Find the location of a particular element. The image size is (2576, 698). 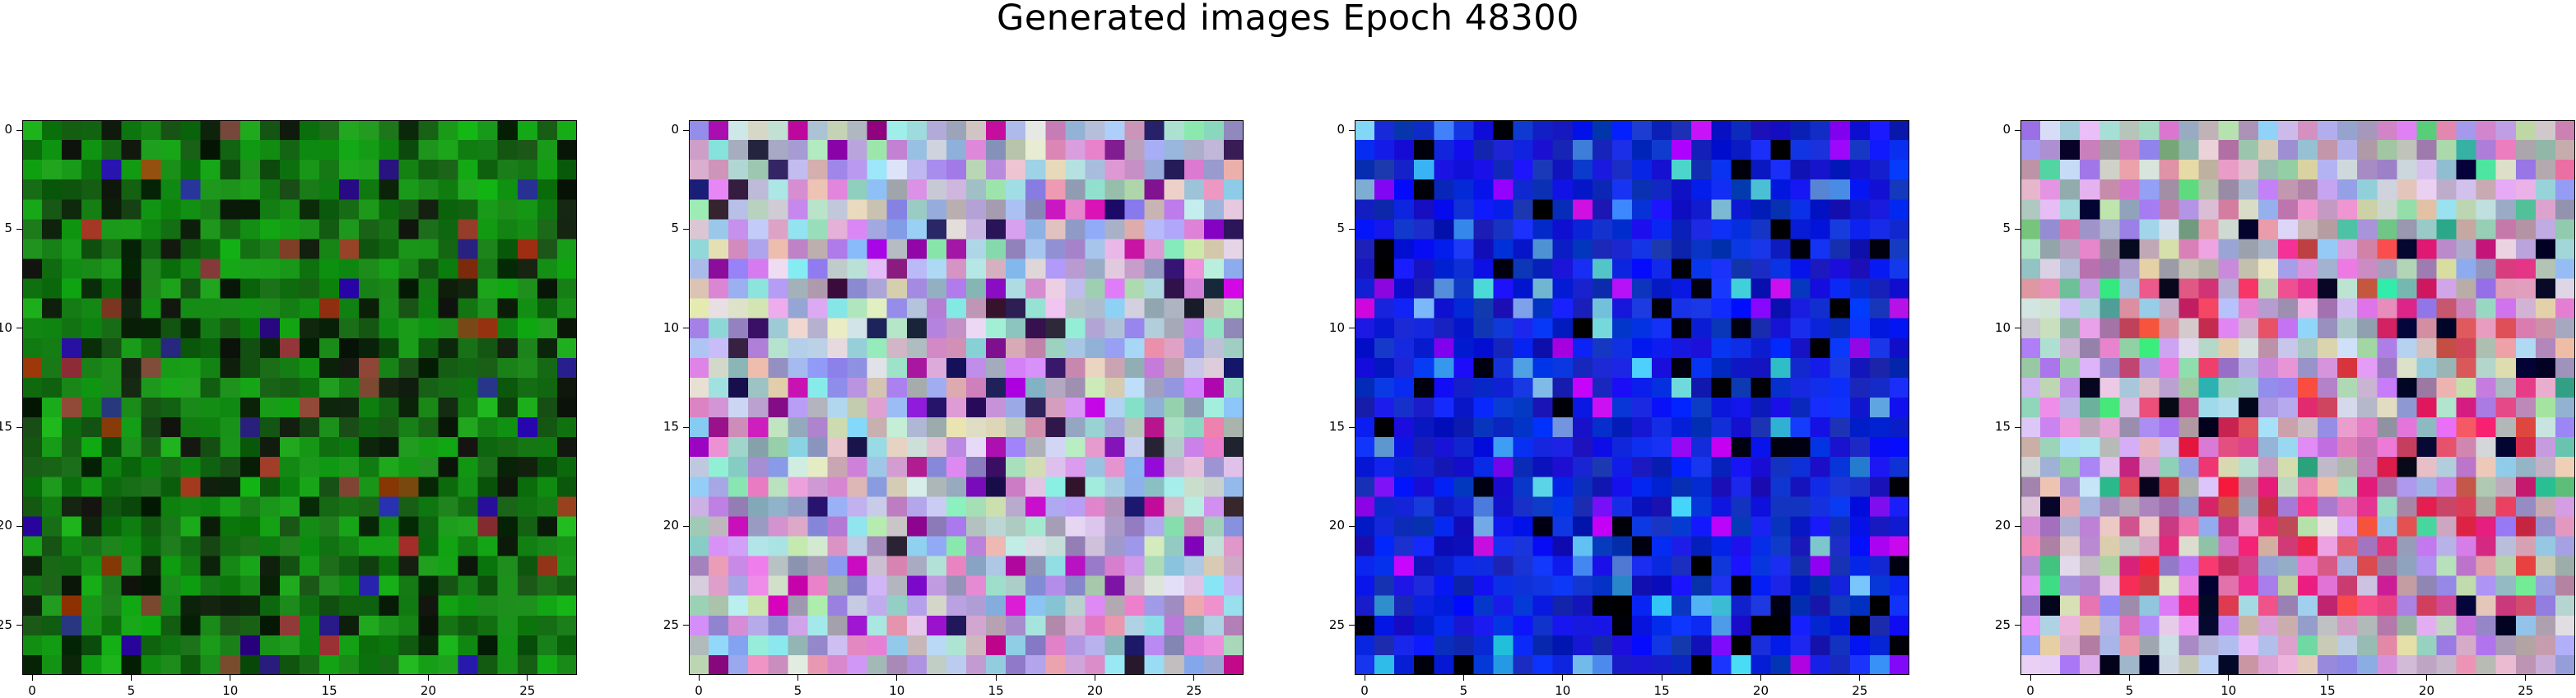

figure-title: Generated images Epoch 48300 is located at coordinates (1288, 19).